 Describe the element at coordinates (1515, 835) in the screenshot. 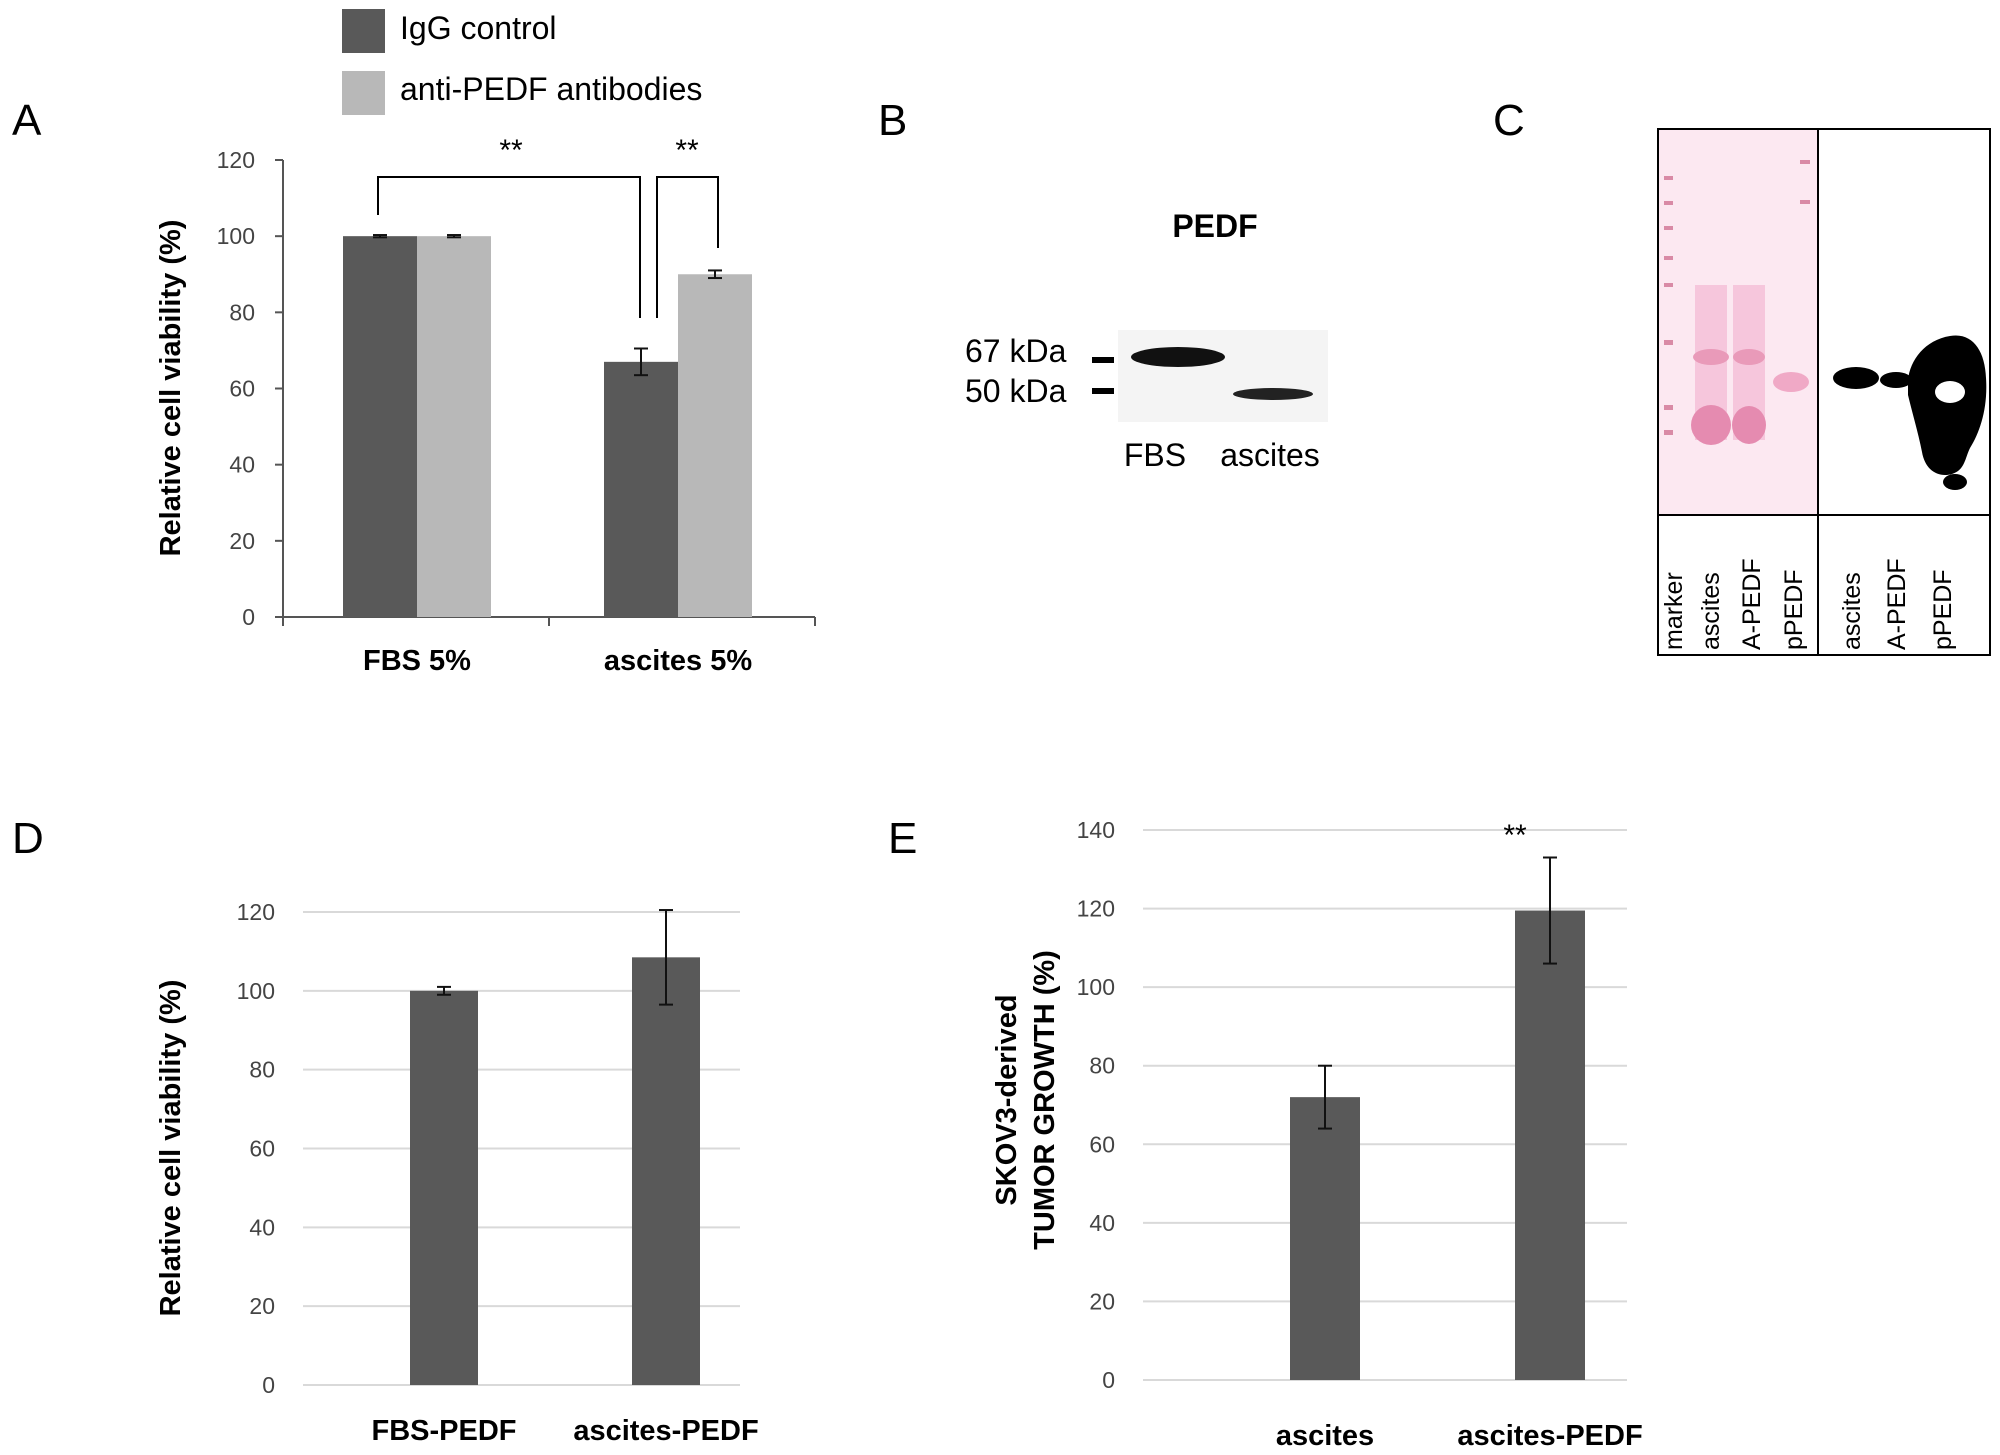

I see `significance-mark-e-right: **` at that location.